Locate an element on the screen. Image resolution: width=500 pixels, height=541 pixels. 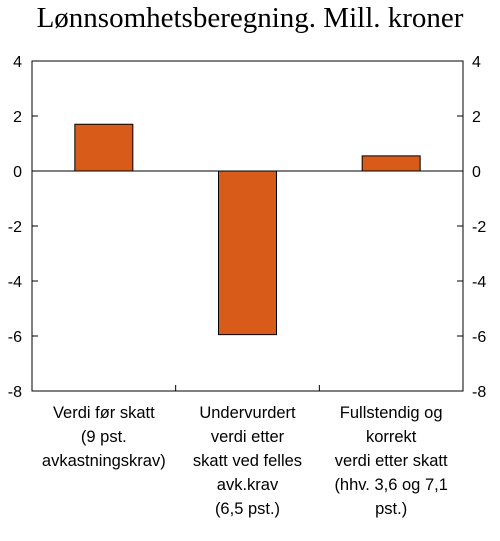
x-category-label: (hhv. 3,6 og 7,1 is located at coordinates (390, 485).